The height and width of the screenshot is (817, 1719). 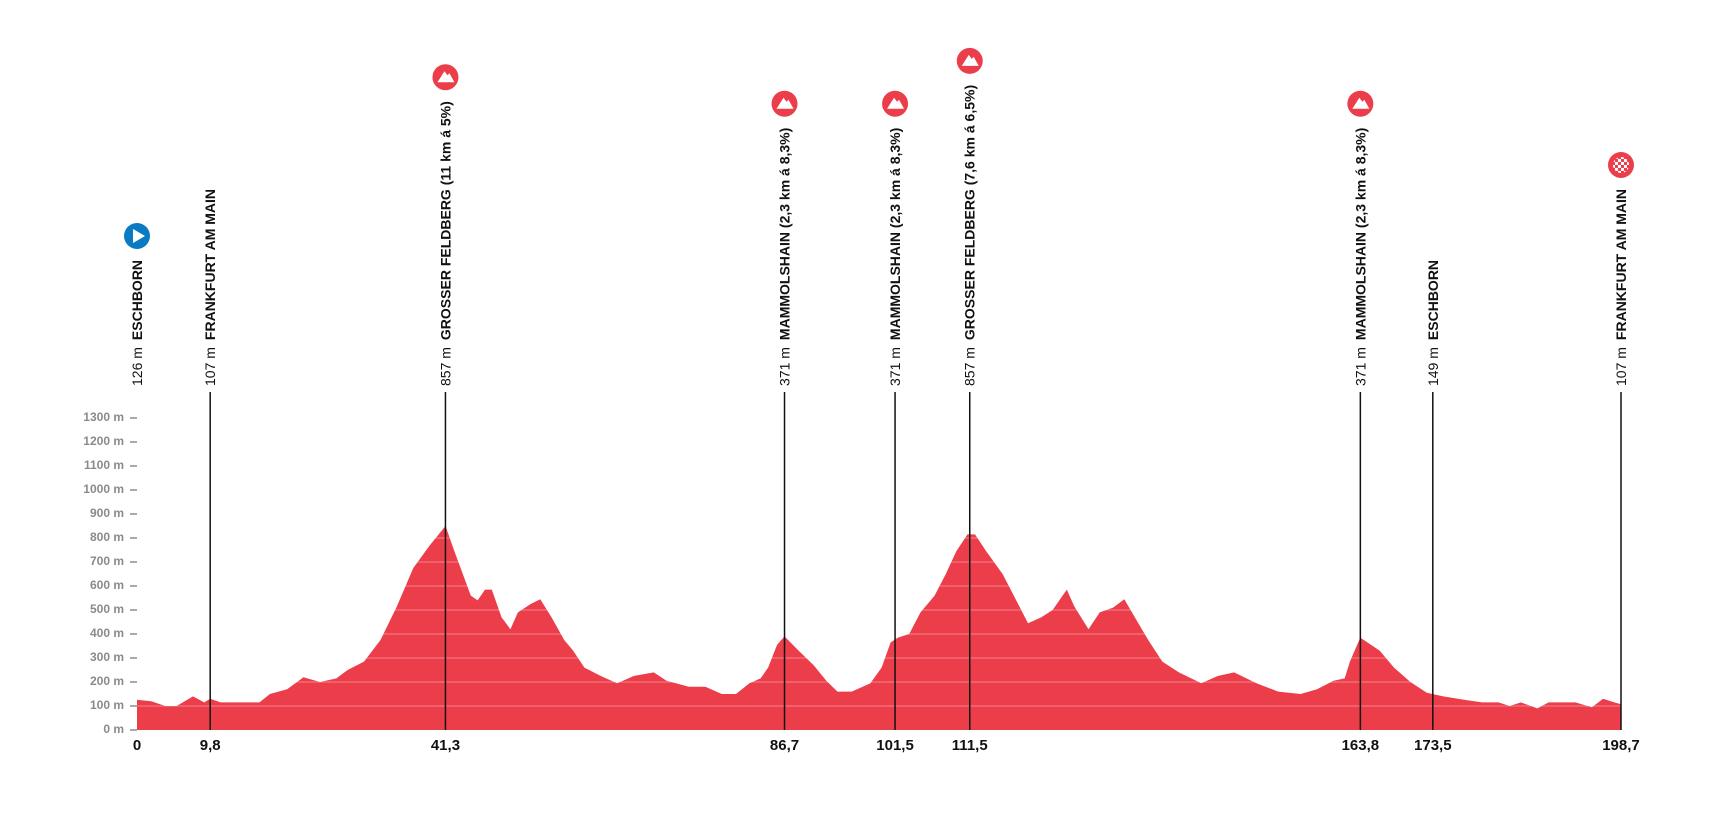 What do you see at coordinates (895, 745) in the screenshot?
I see `x-tick-label: 101,5` at bounding box center [895, 745].